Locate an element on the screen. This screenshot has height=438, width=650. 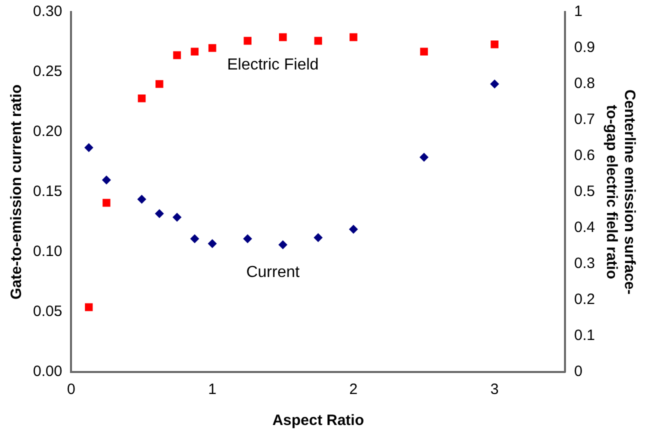
y-tick-label: 0.15 is located at coordinates (47, 191).